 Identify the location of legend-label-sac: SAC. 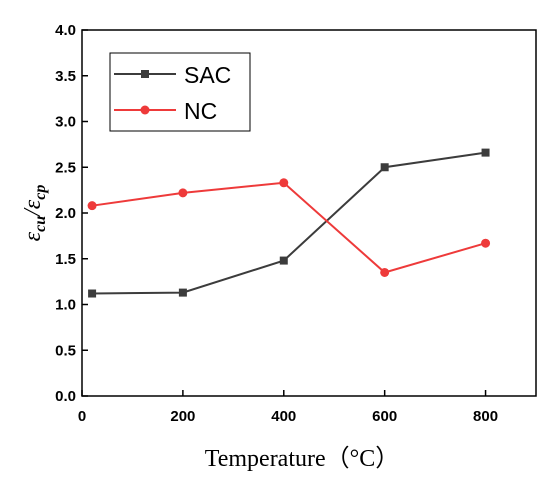
(207, 75).